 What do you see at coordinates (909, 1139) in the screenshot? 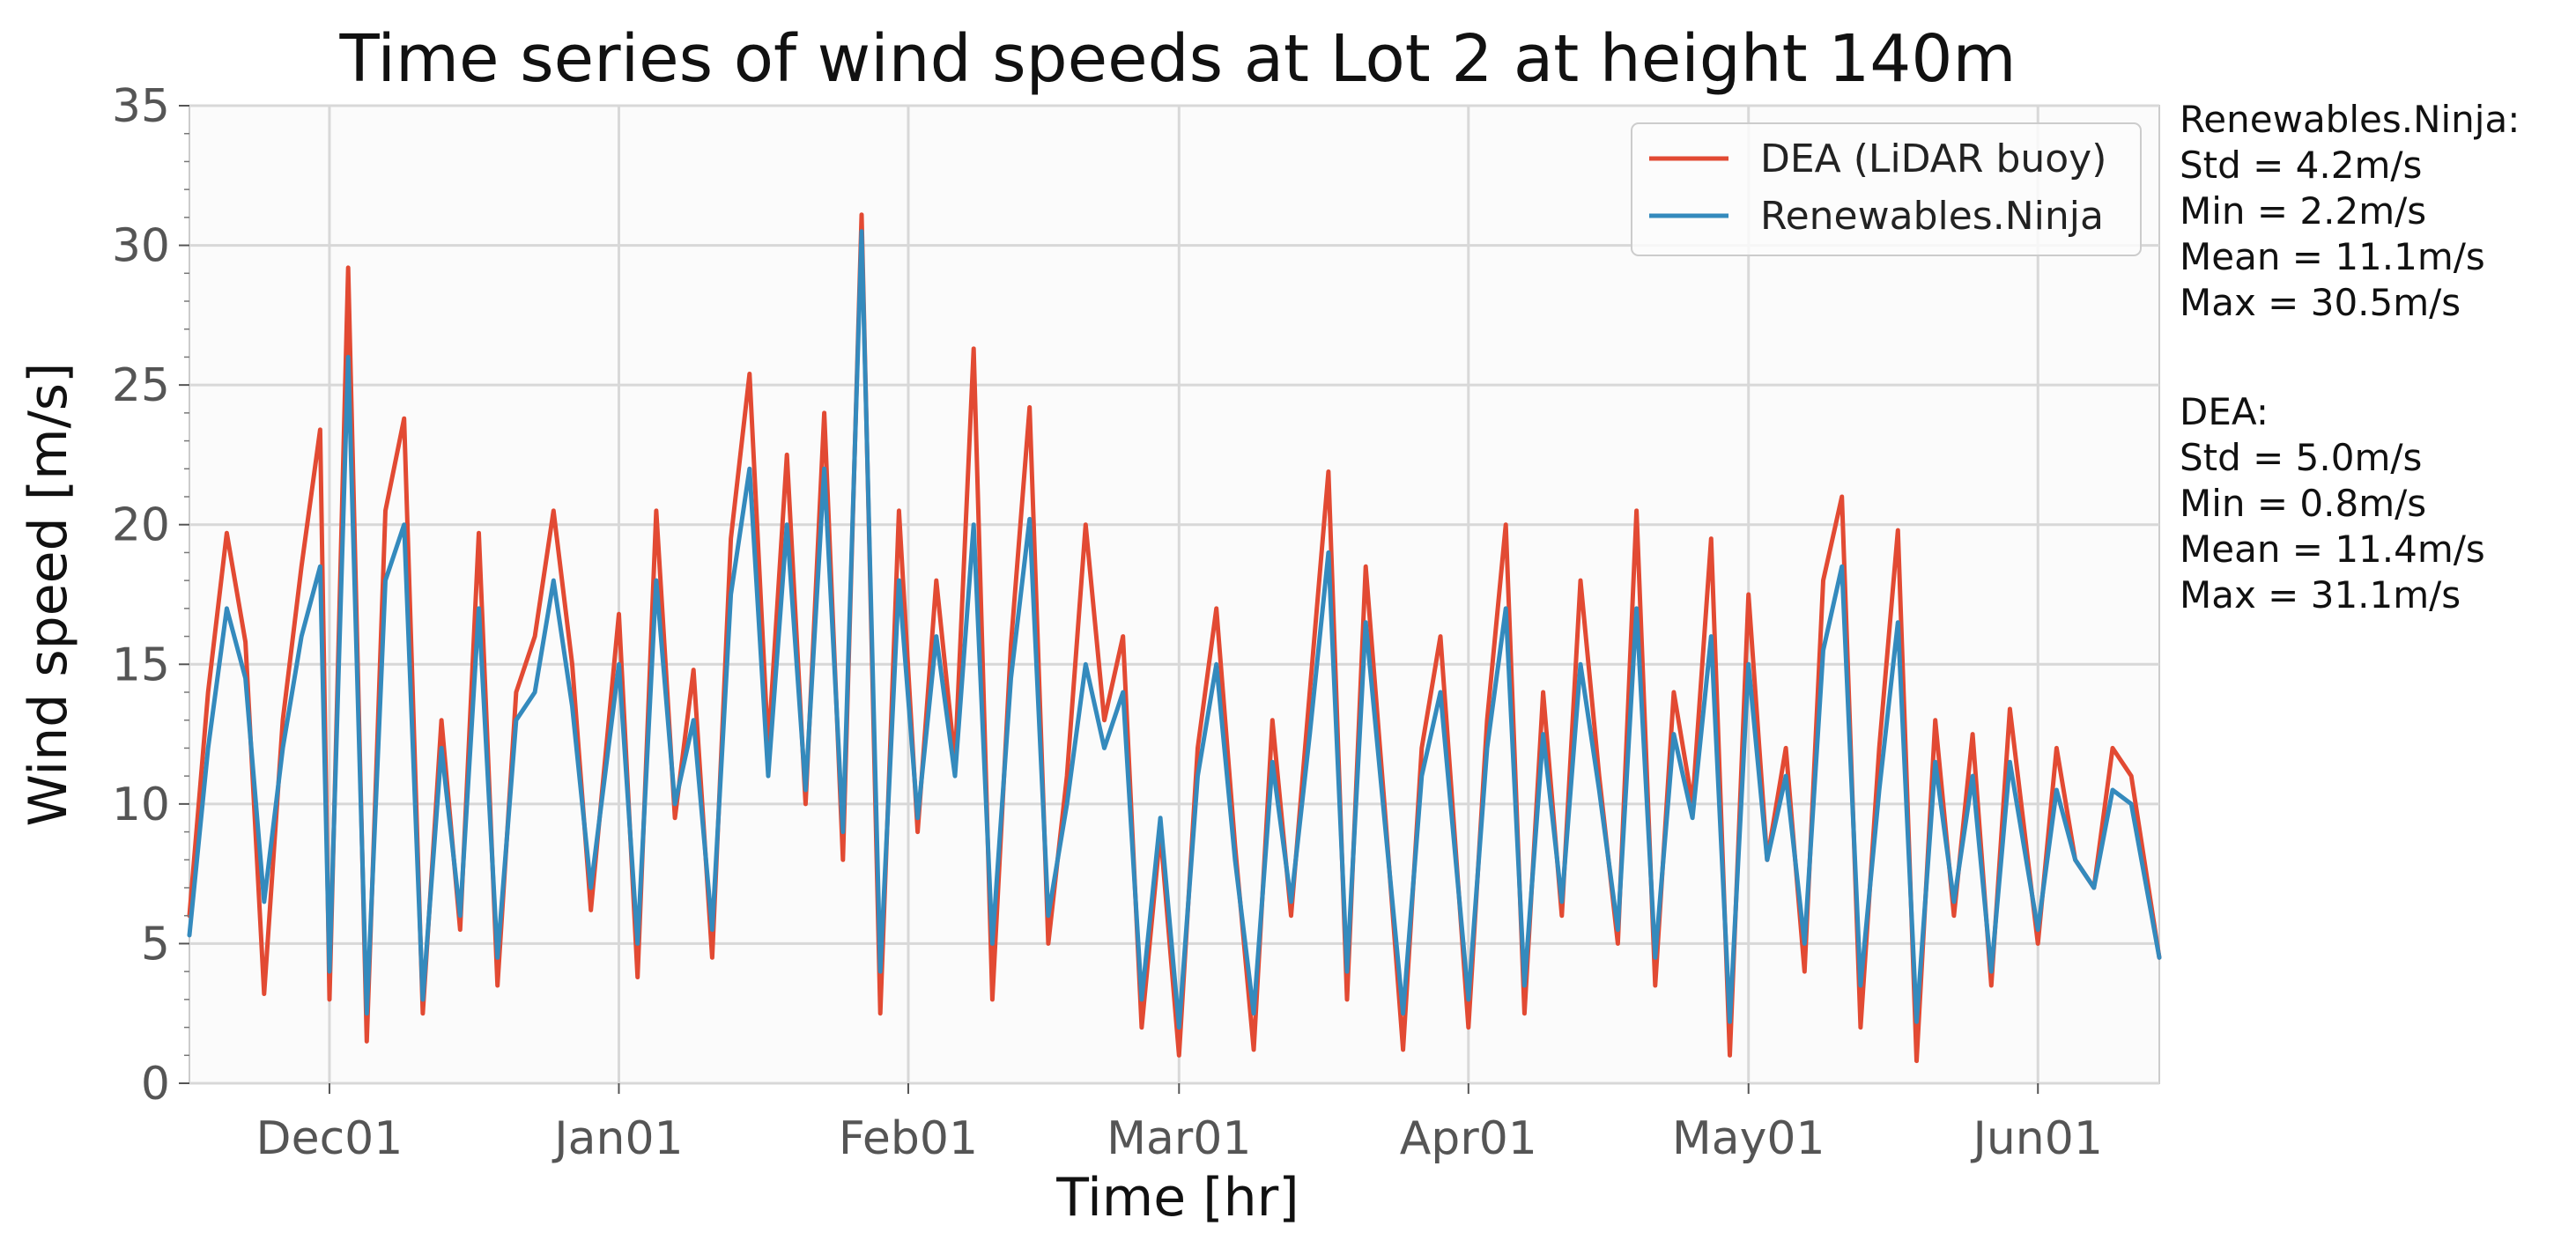
I see `x-tick-label: Feb01` at bounding box center [909, 1139].